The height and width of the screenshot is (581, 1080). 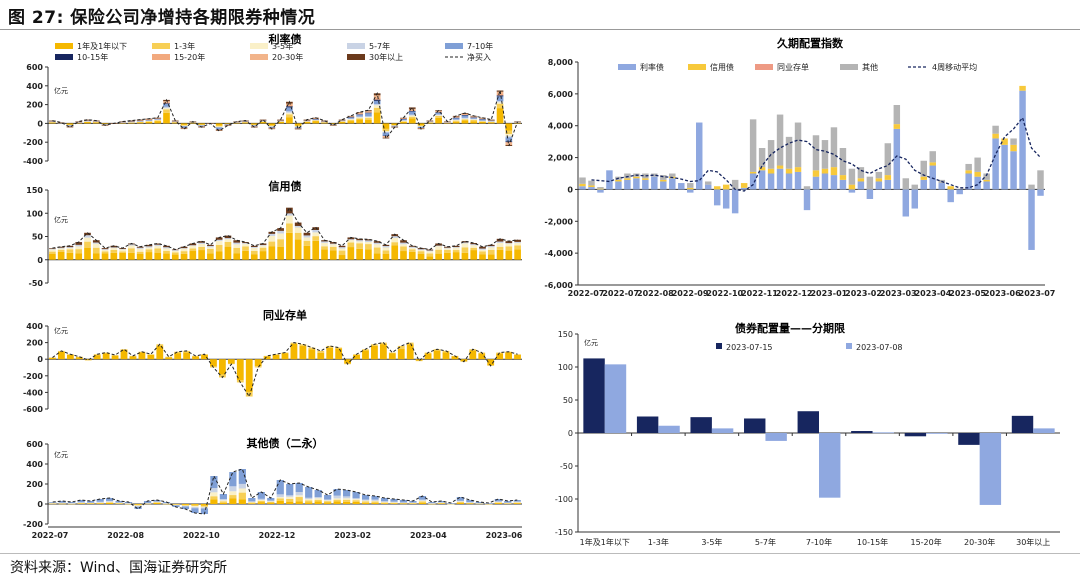 I want to click on legend-label: 3-5年, so click(x=282, y=46).